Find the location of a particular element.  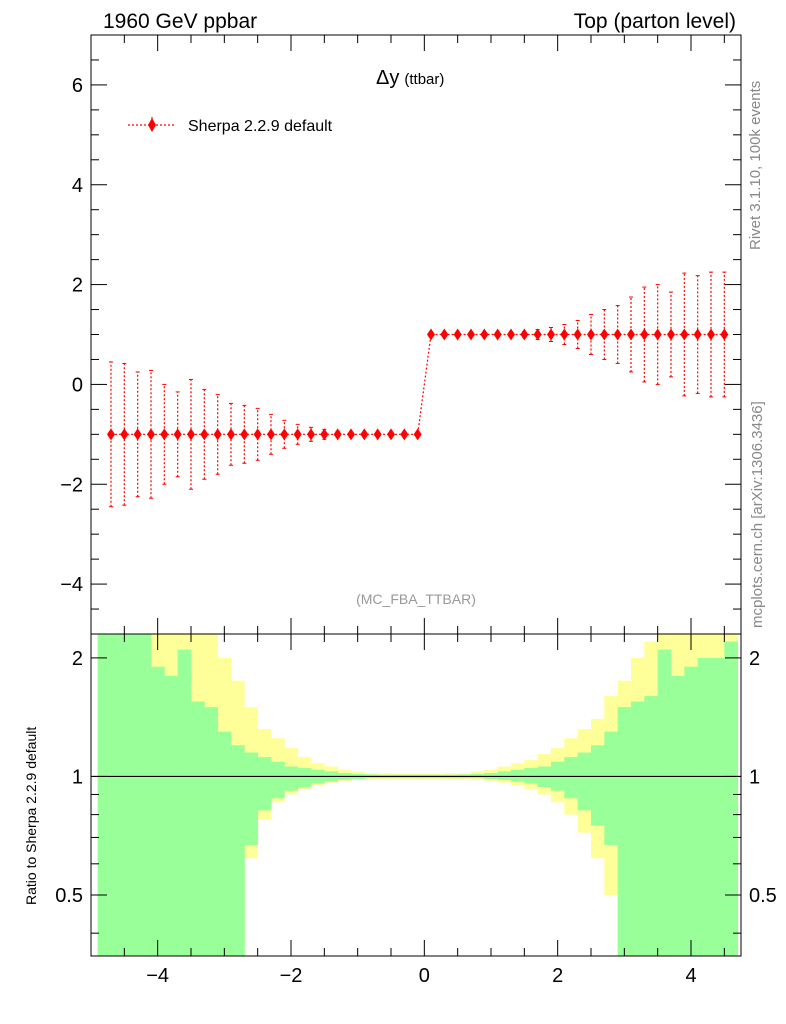

analysis-tag: (MC_FBA_TTBAR) is located at coordinates (416, 599).